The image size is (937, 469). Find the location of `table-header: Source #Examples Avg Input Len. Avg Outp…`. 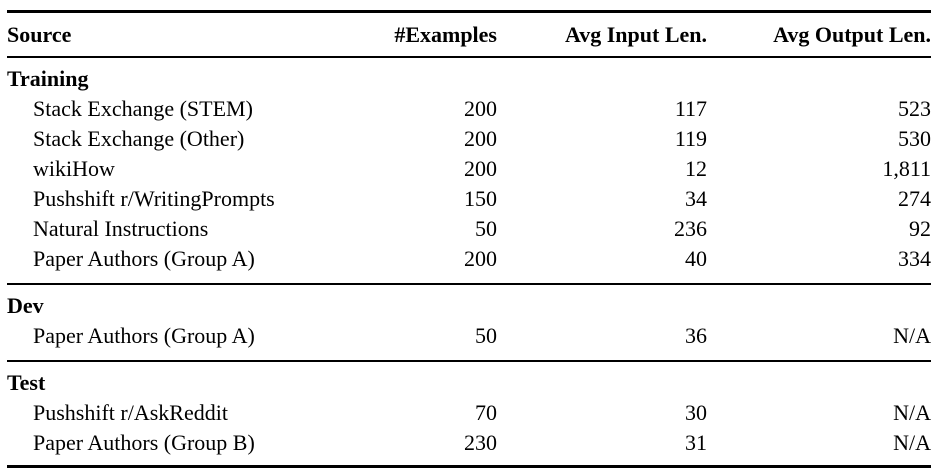

table-header: Source #Examples Avg Input Len. Avg Outp… is located at coordinates (469, 35).